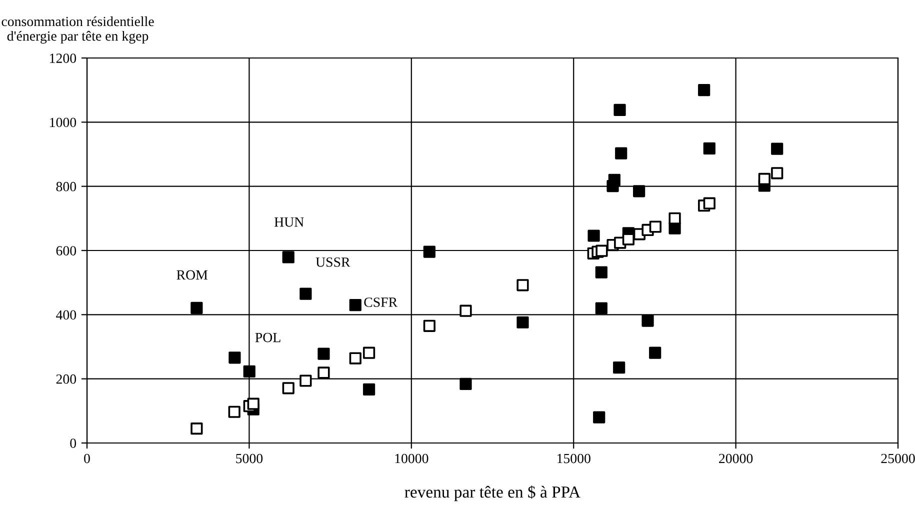 This screenshot has width=915, height=512. Describe the element at coordinates (898, 459) in the screenshot. I see `x-tick-label: 25000` at that location.